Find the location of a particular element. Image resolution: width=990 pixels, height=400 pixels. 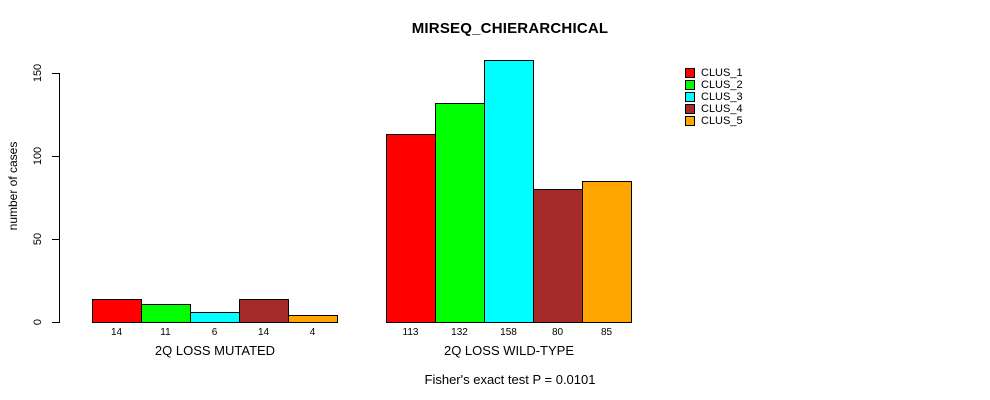

legend-label: CLUS_1 is located at coordinates (722, 73).